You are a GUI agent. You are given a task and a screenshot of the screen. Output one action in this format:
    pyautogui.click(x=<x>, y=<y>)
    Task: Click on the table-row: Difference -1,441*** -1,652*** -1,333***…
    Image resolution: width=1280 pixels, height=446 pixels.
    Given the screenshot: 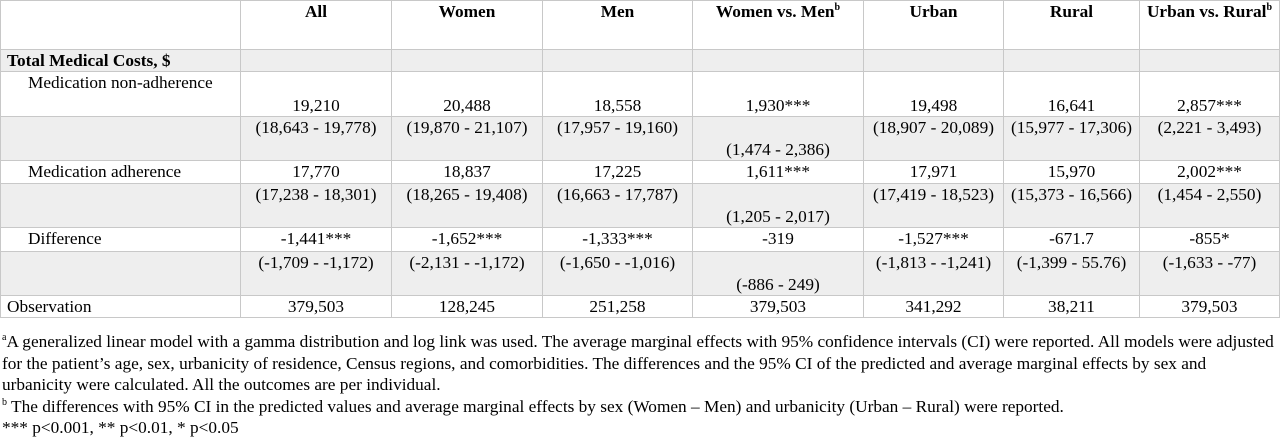 What is the action you would take?
    pyautogui.click(x=640, y=239)
    